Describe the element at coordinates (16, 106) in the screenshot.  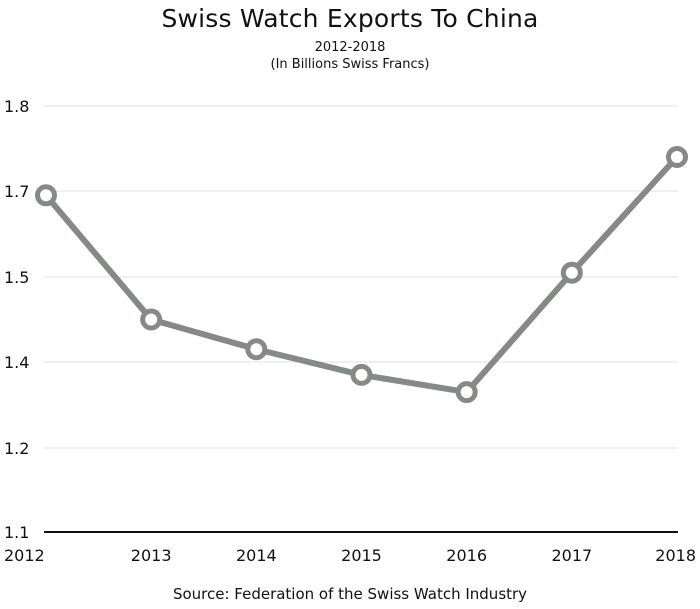
I see `y-tick-label: 1.8` at that location.